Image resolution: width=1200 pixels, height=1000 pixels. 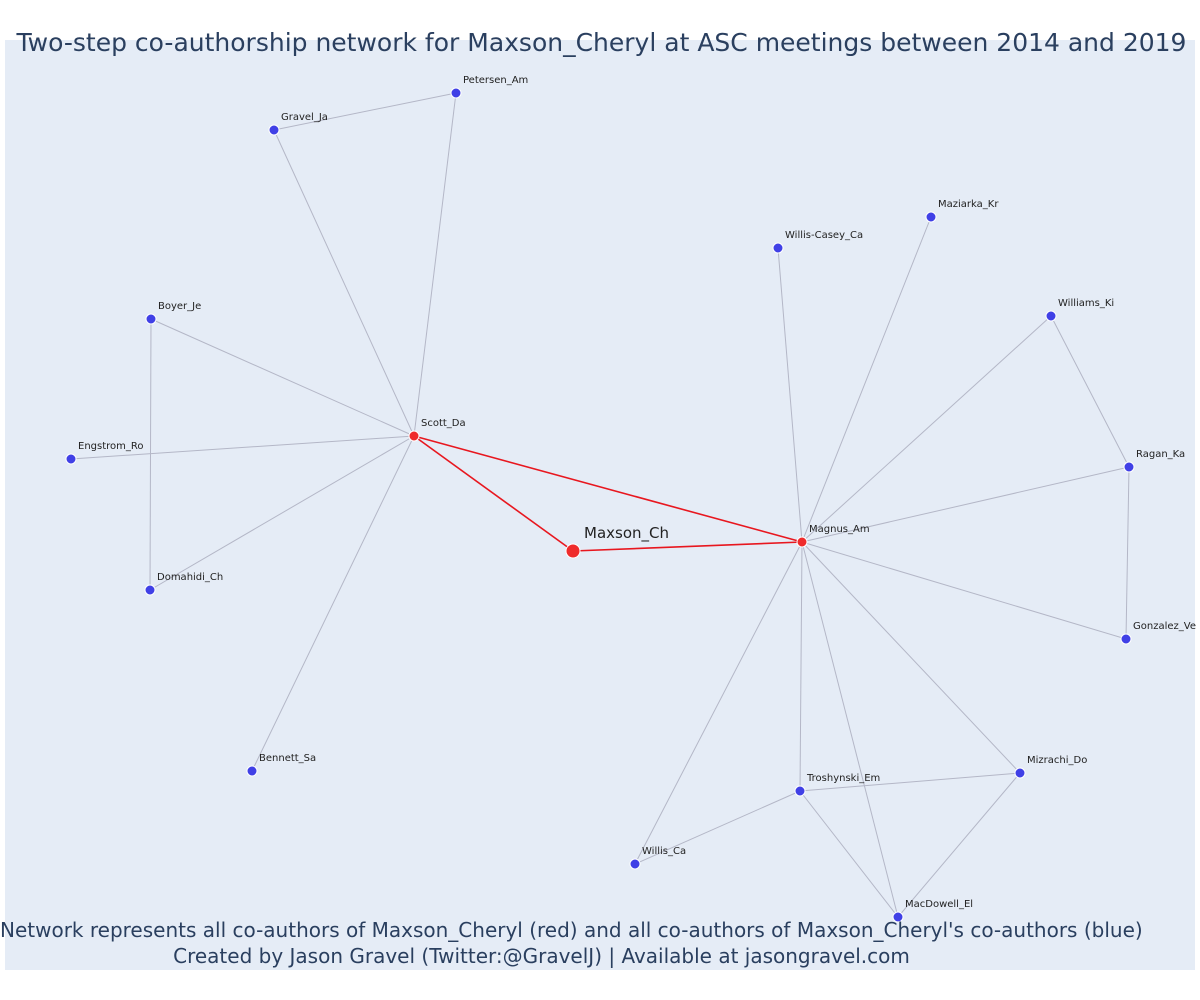 I want to click on node-Magnus_Am, so click(x=802, y=542).